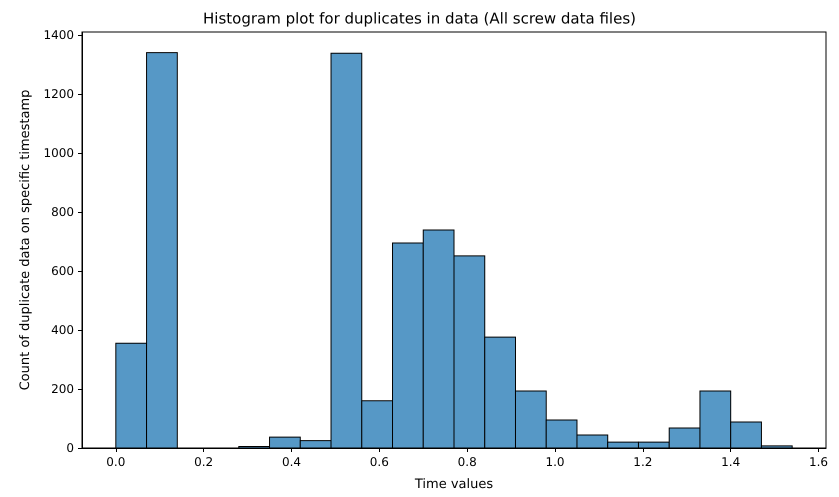 The image size is (839, 497). What do you see at coordinates (62, 389) in the screenshot?
I see `y-tick-label: 200` at bounding box center [62, 389].